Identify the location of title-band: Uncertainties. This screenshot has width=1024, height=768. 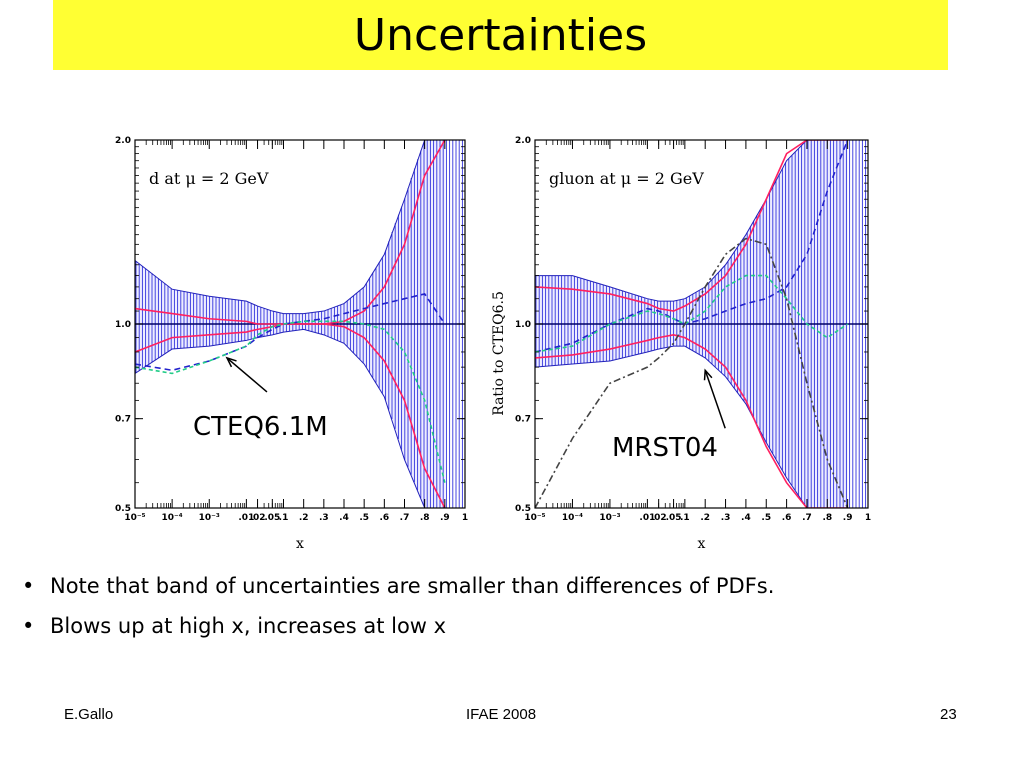
(500, 35).